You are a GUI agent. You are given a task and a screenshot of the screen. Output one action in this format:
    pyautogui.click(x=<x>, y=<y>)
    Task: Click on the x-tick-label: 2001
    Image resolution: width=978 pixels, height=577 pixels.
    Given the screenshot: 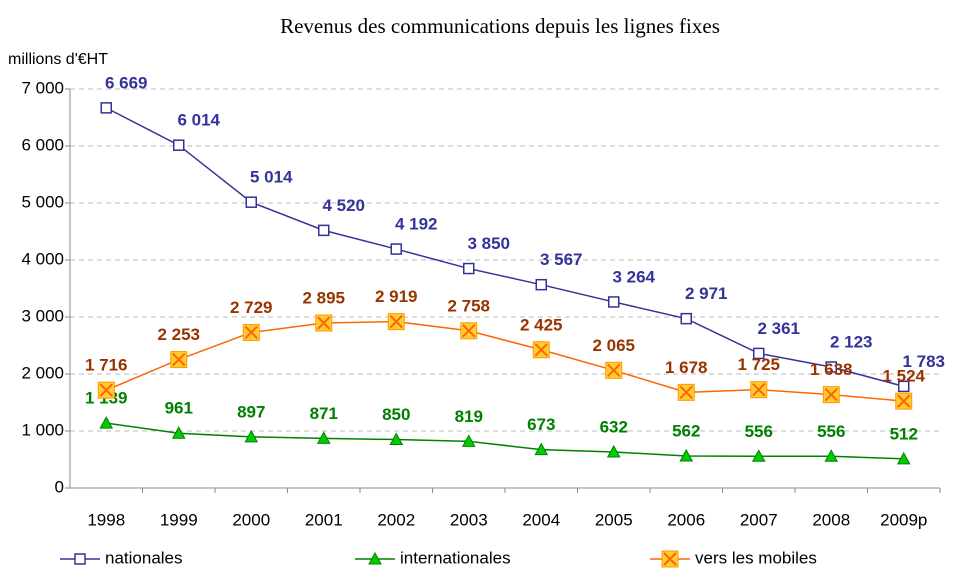 What is the action you would take?
    pyautogui.click(x=324, y=519)
    